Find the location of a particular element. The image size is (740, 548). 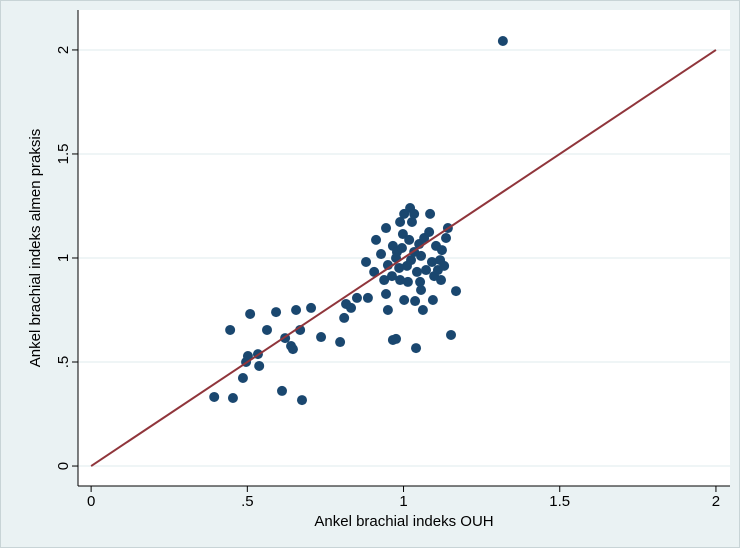

y-tick-label: 0 is located at coordinates (63, 466).